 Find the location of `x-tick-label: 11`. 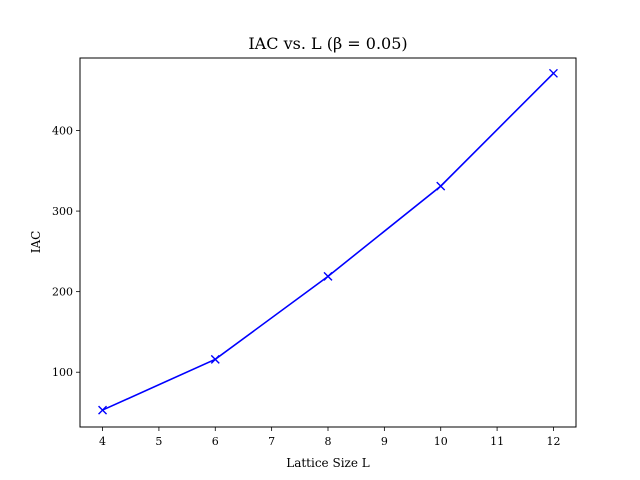

x-tick-label: 11 is located at coordinates (497, 441).